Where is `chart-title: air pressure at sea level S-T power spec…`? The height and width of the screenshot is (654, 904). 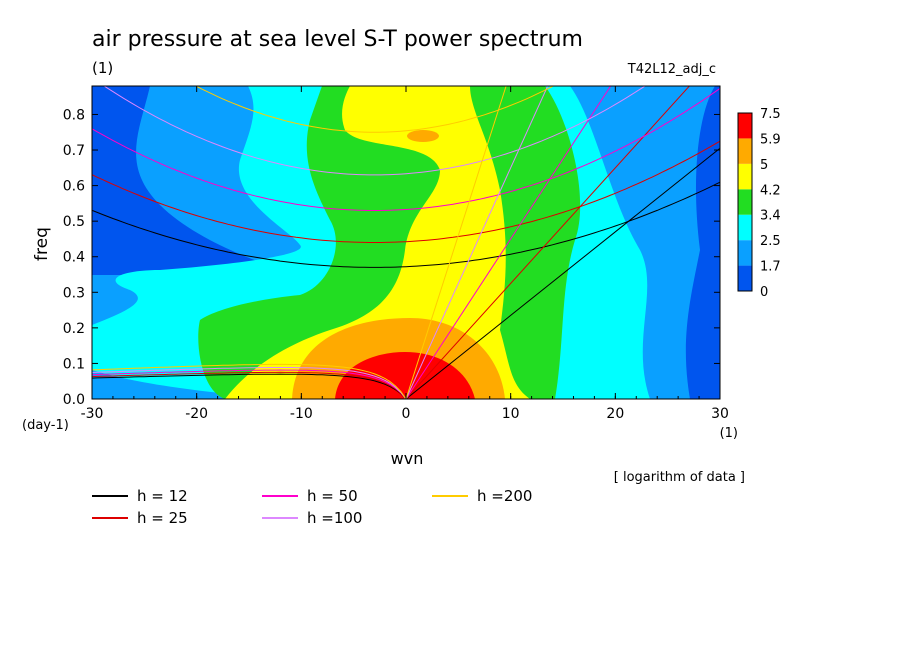
chart-title: air pressure at sea level S-T power spec… is located at coordinates (337, 39).